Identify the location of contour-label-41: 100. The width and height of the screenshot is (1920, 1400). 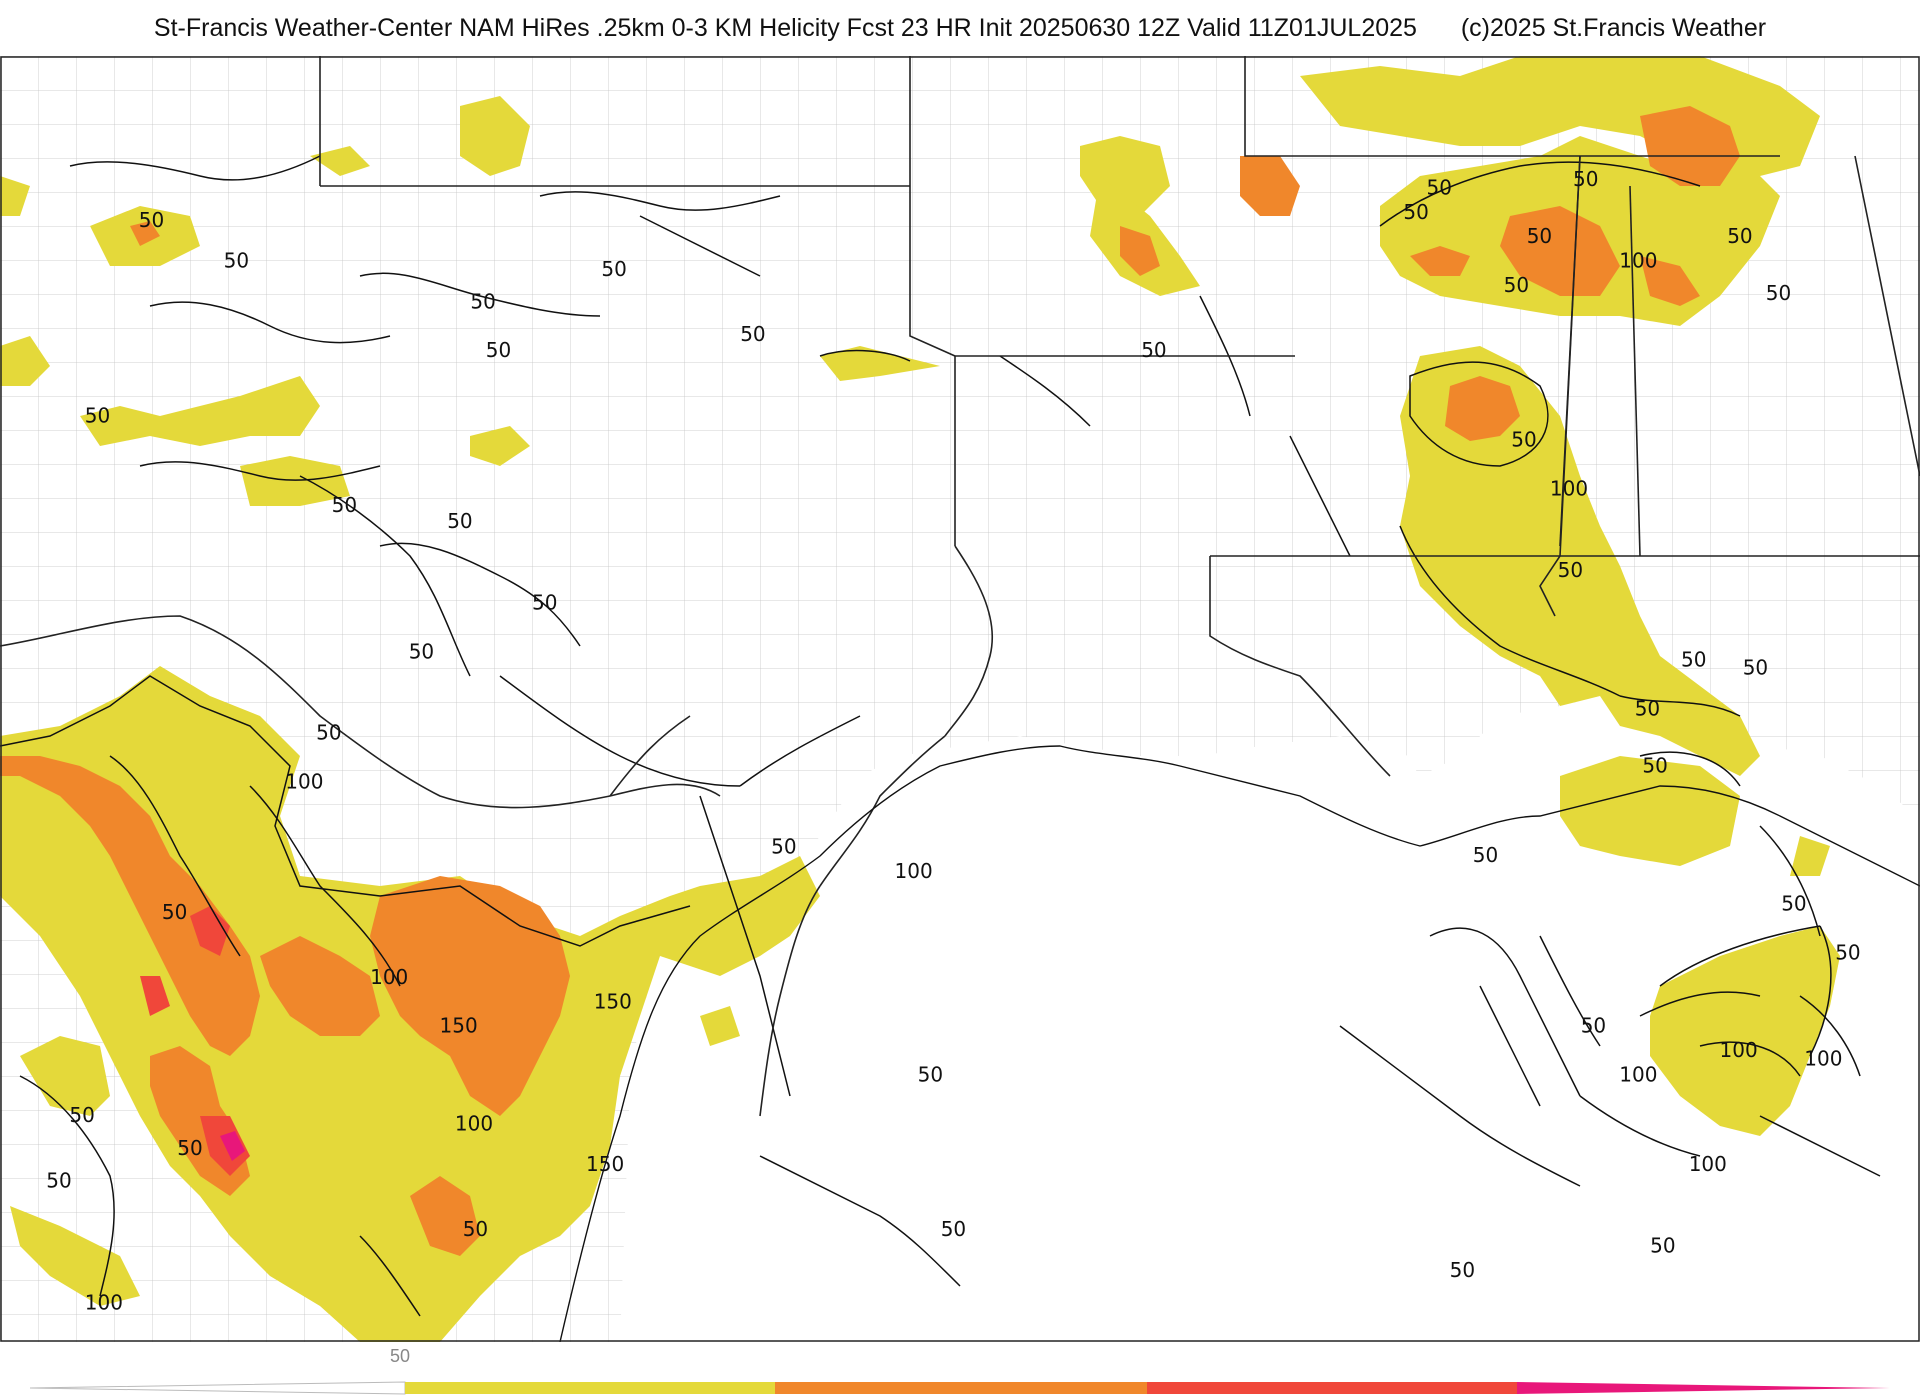
(389, 977).